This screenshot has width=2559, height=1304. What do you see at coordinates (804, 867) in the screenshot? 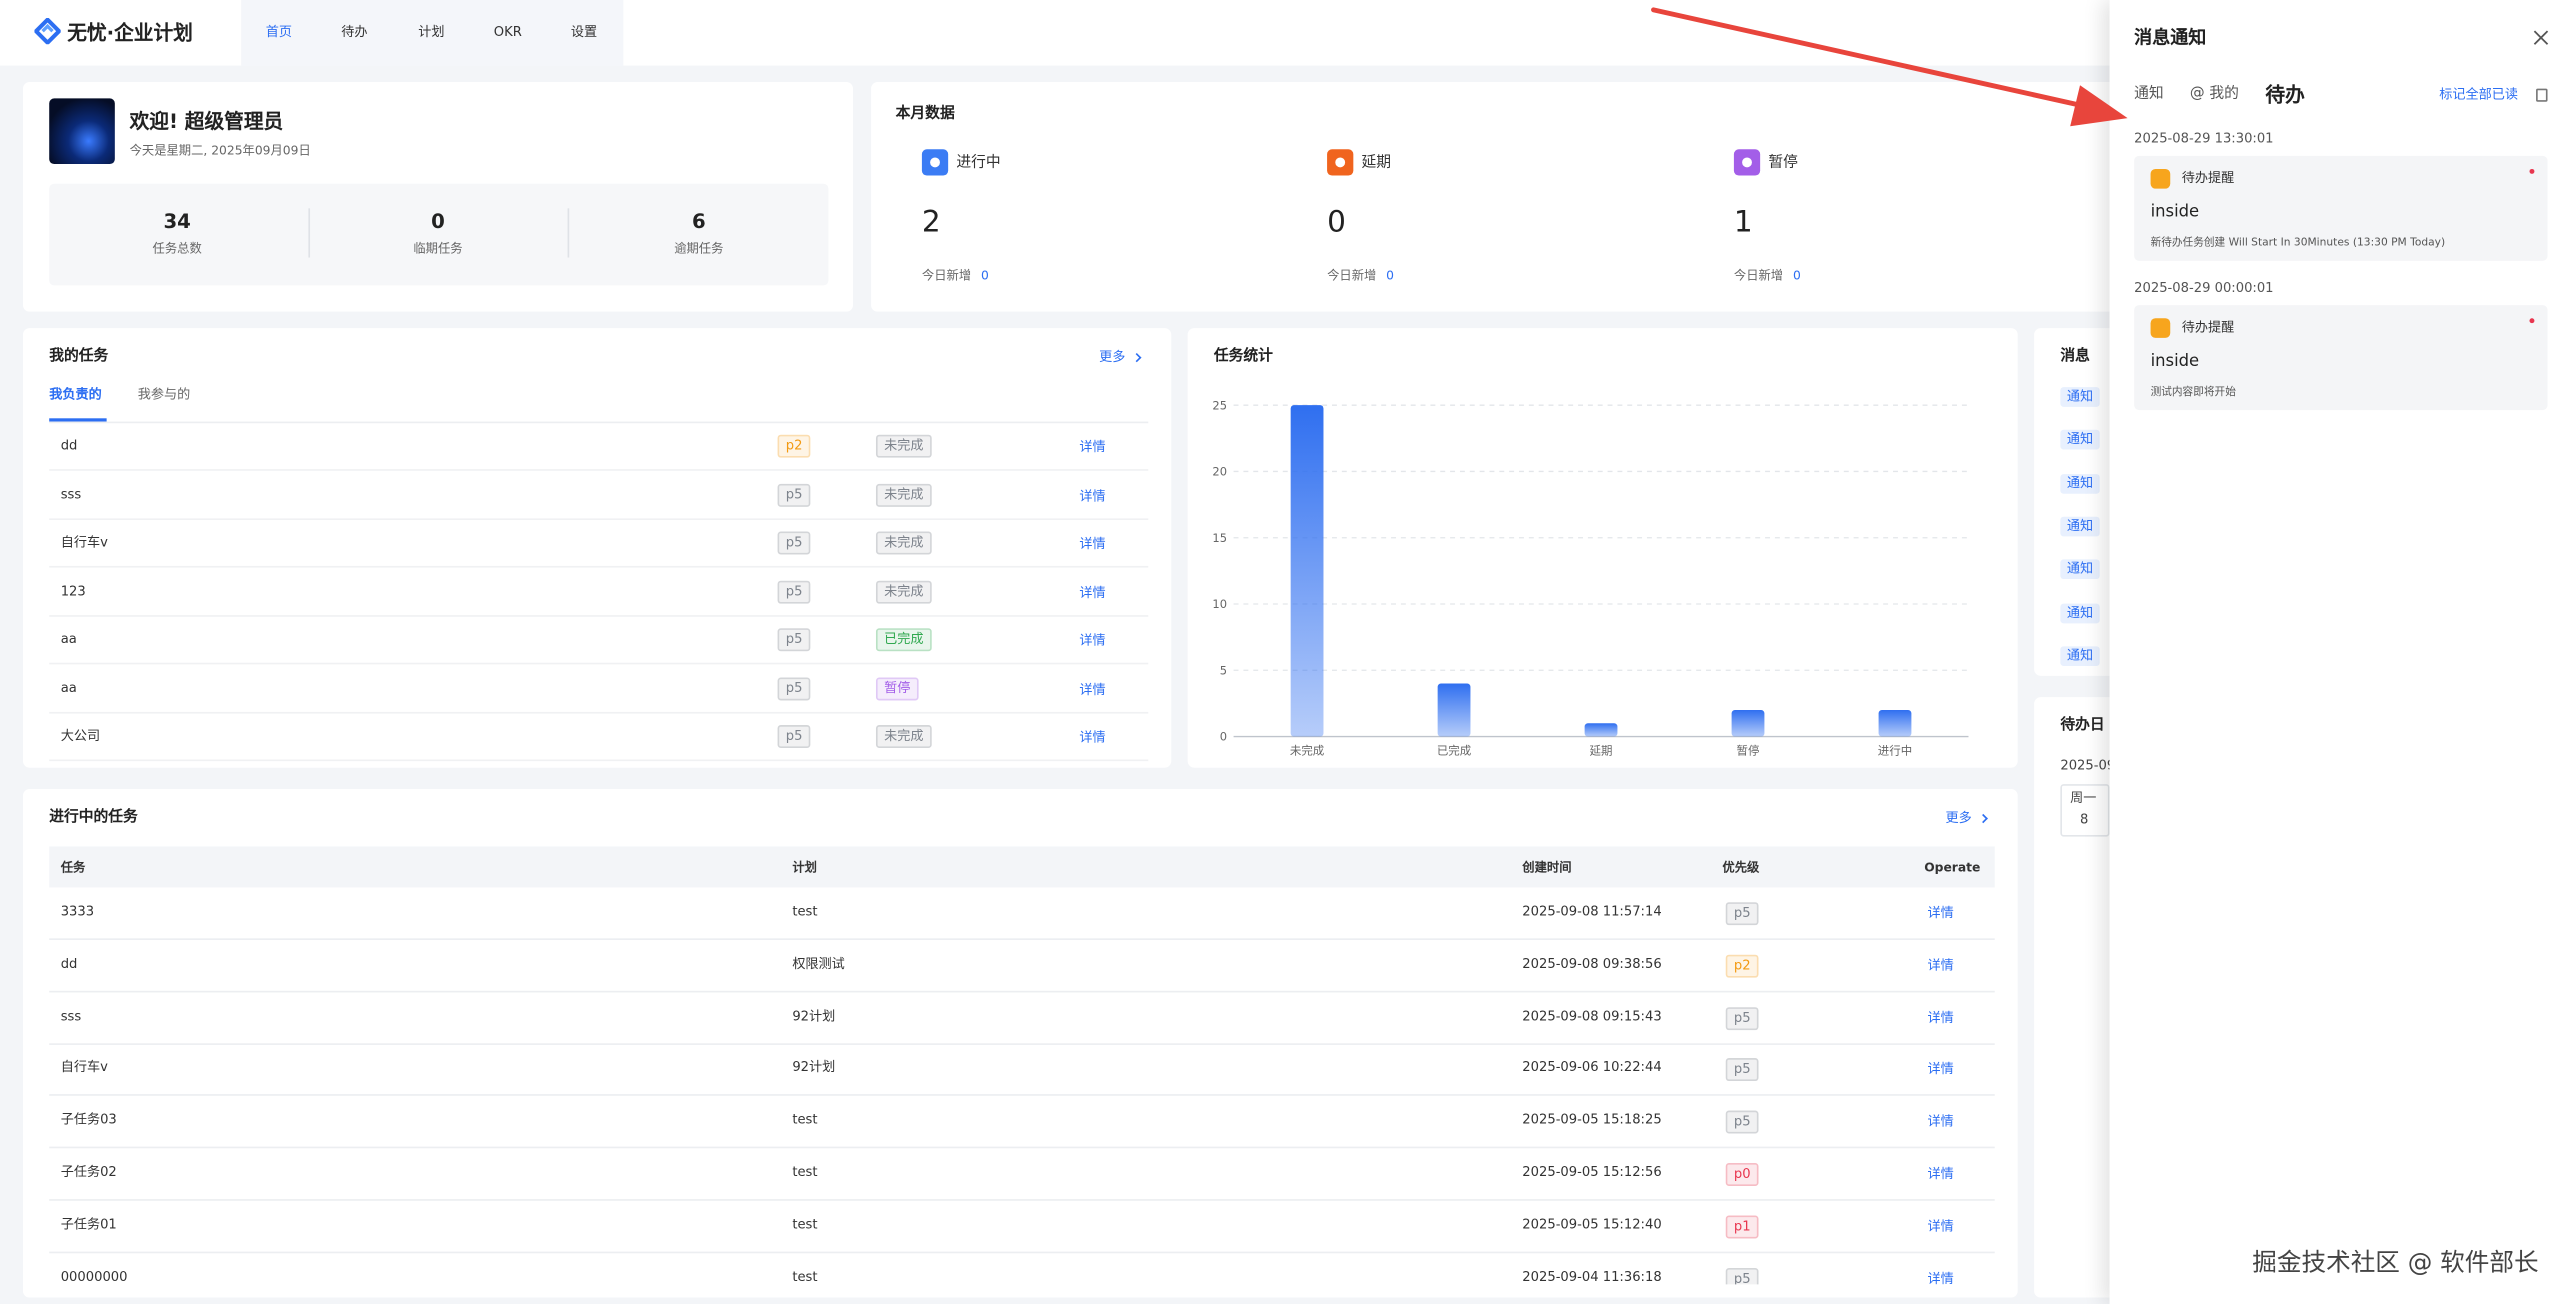
I see `column-header: 计划` at bounding box center [804, 867].